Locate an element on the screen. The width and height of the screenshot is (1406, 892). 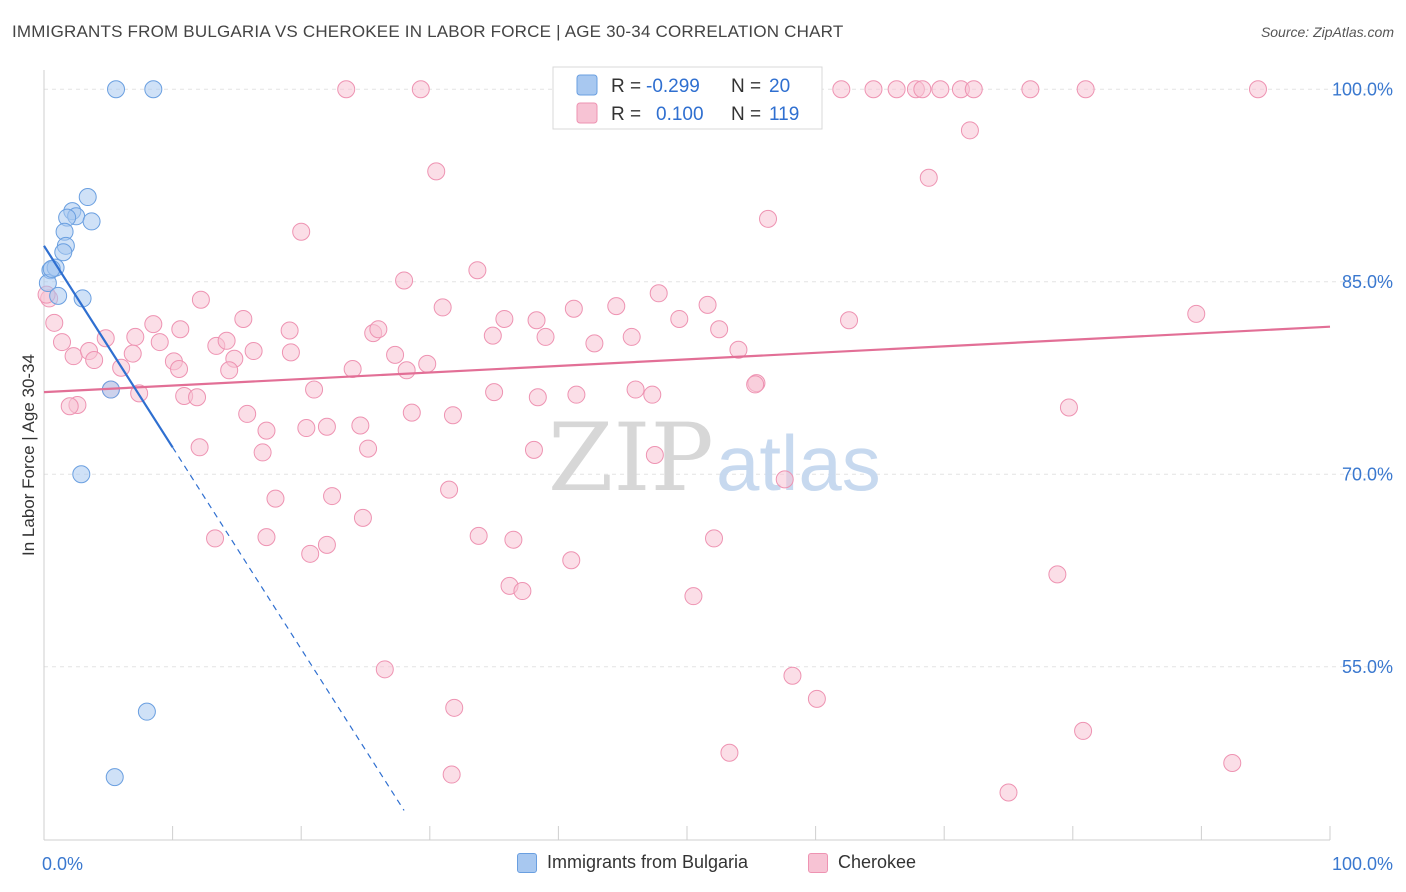
legend-label-bulgaria: Immigrants from Bulgaria is located at coordinates (648, 862).